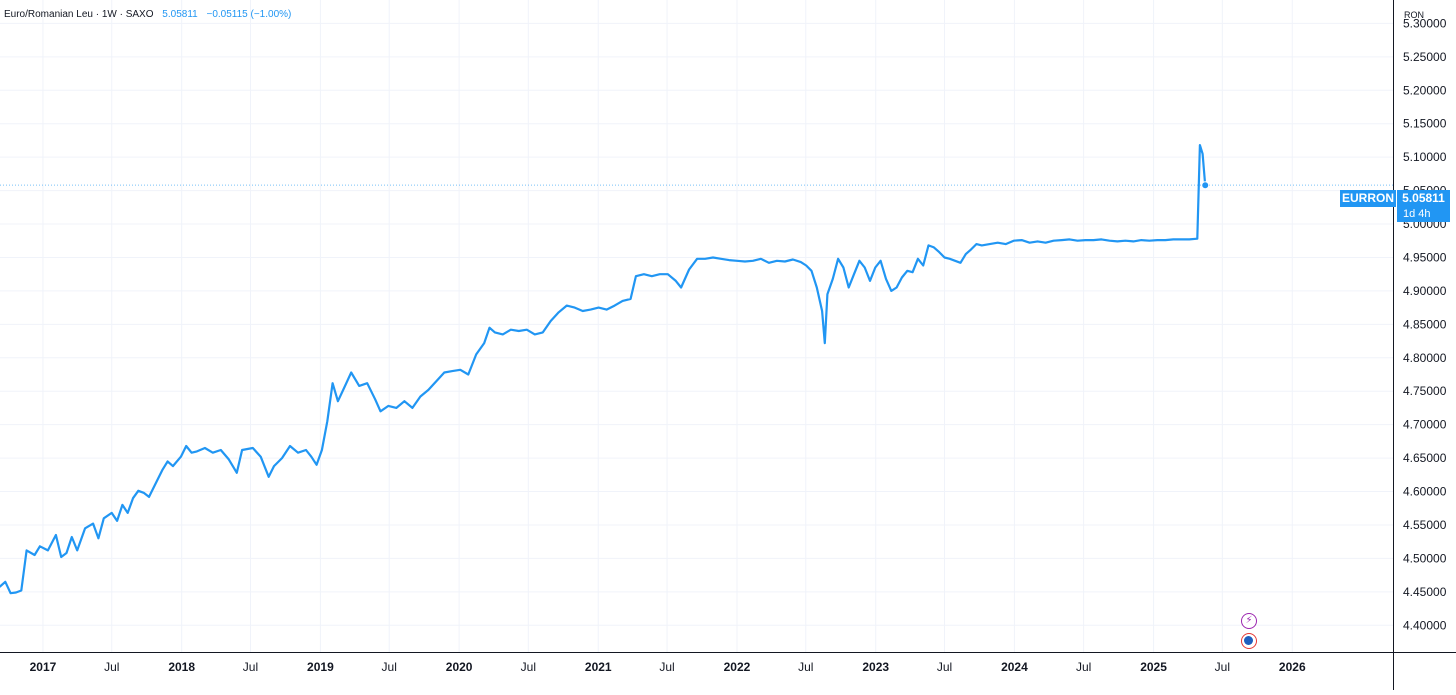 The image size is (1456, 695). What do you see at coordinates (737, 667) in the screenshot?
I see `x-tick-label: 2022` at bounding box center [737, 667].